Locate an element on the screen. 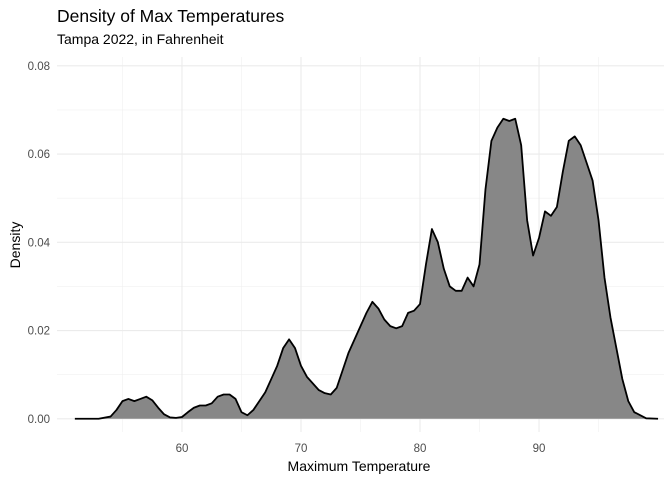 The image size is (672, 480). chart-title: Density of Max Temperatures is located at coordinates (171, 16).